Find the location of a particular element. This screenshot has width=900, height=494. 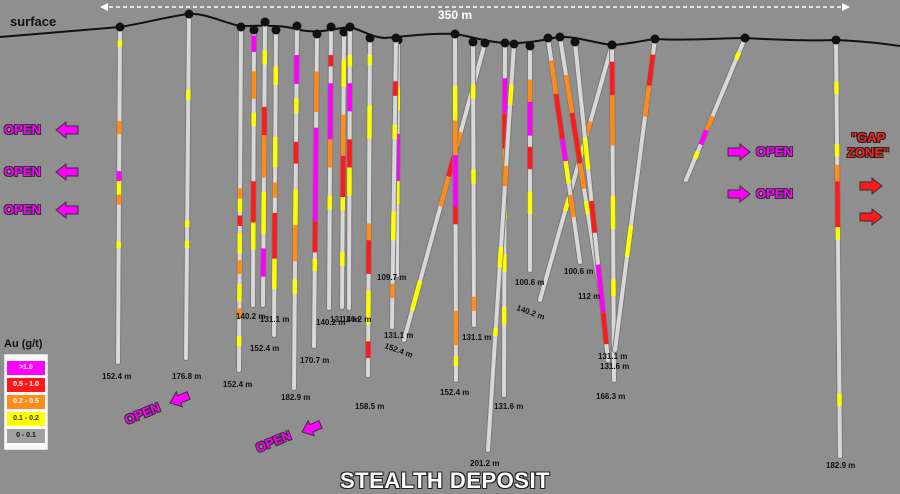

drillhole is located at coordinates (576, 172).